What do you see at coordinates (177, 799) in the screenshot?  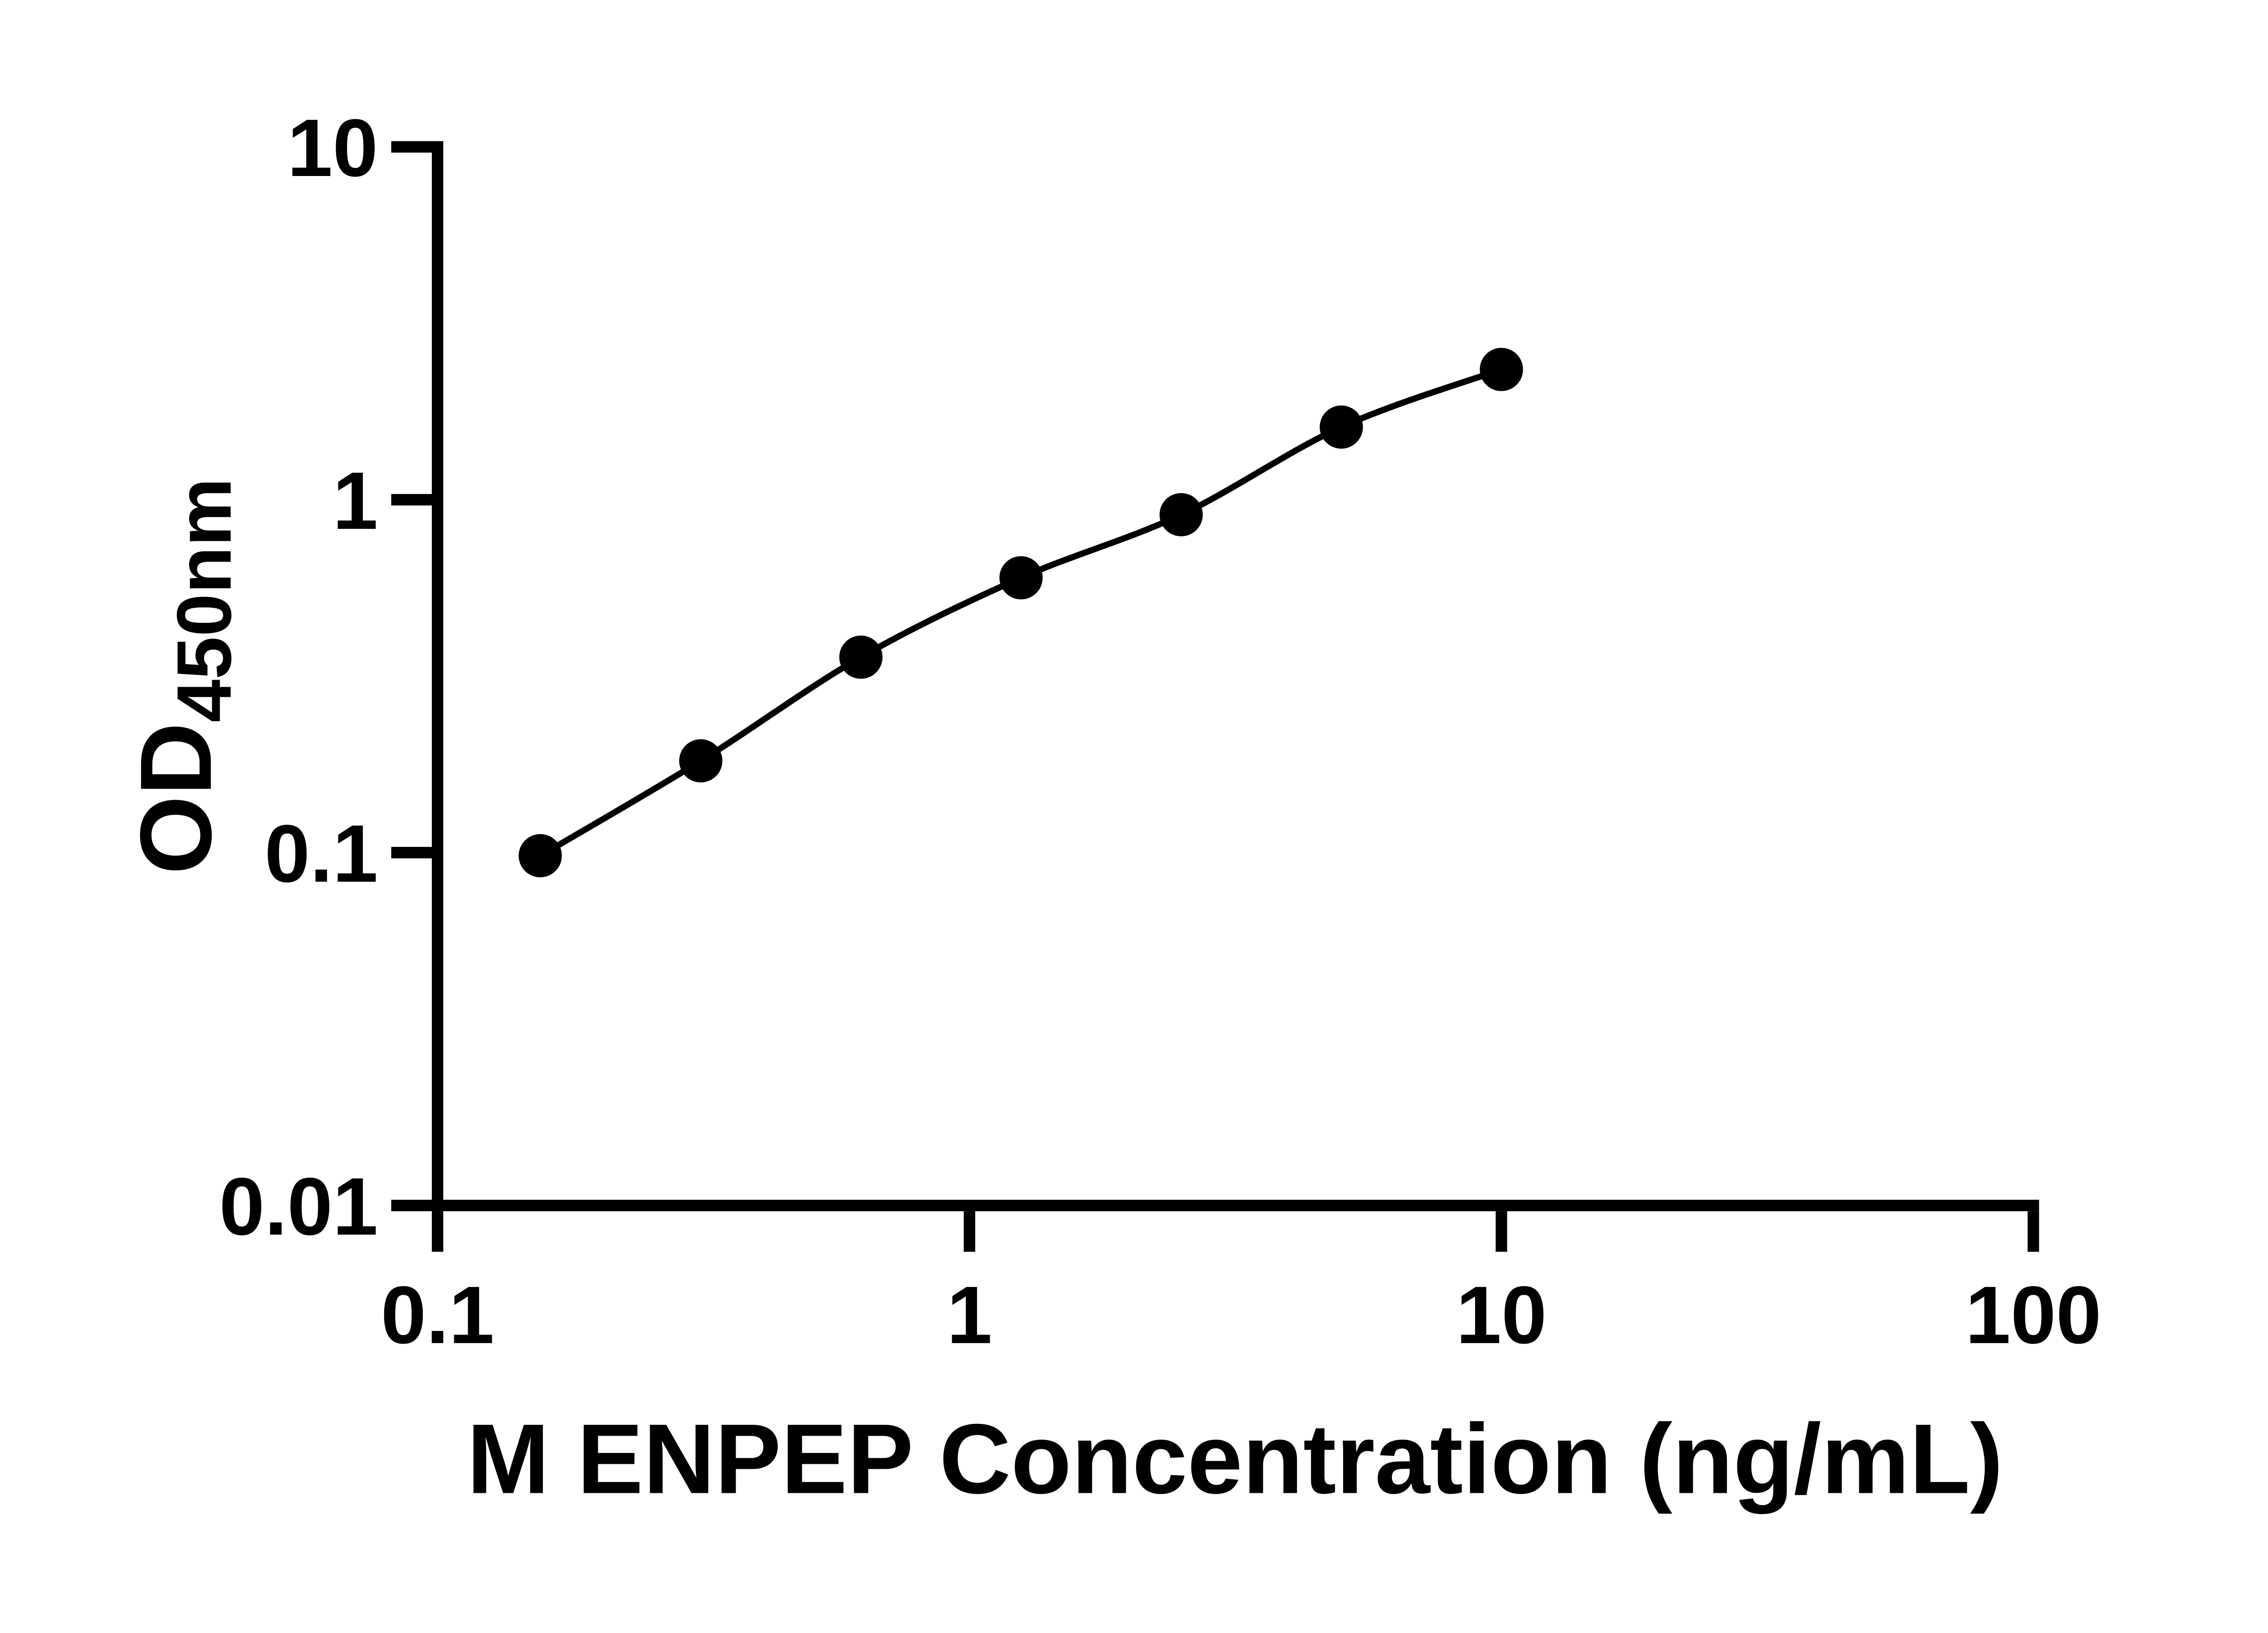 I see `y-axis-title-main: OD` at bounding box center [177, 799].